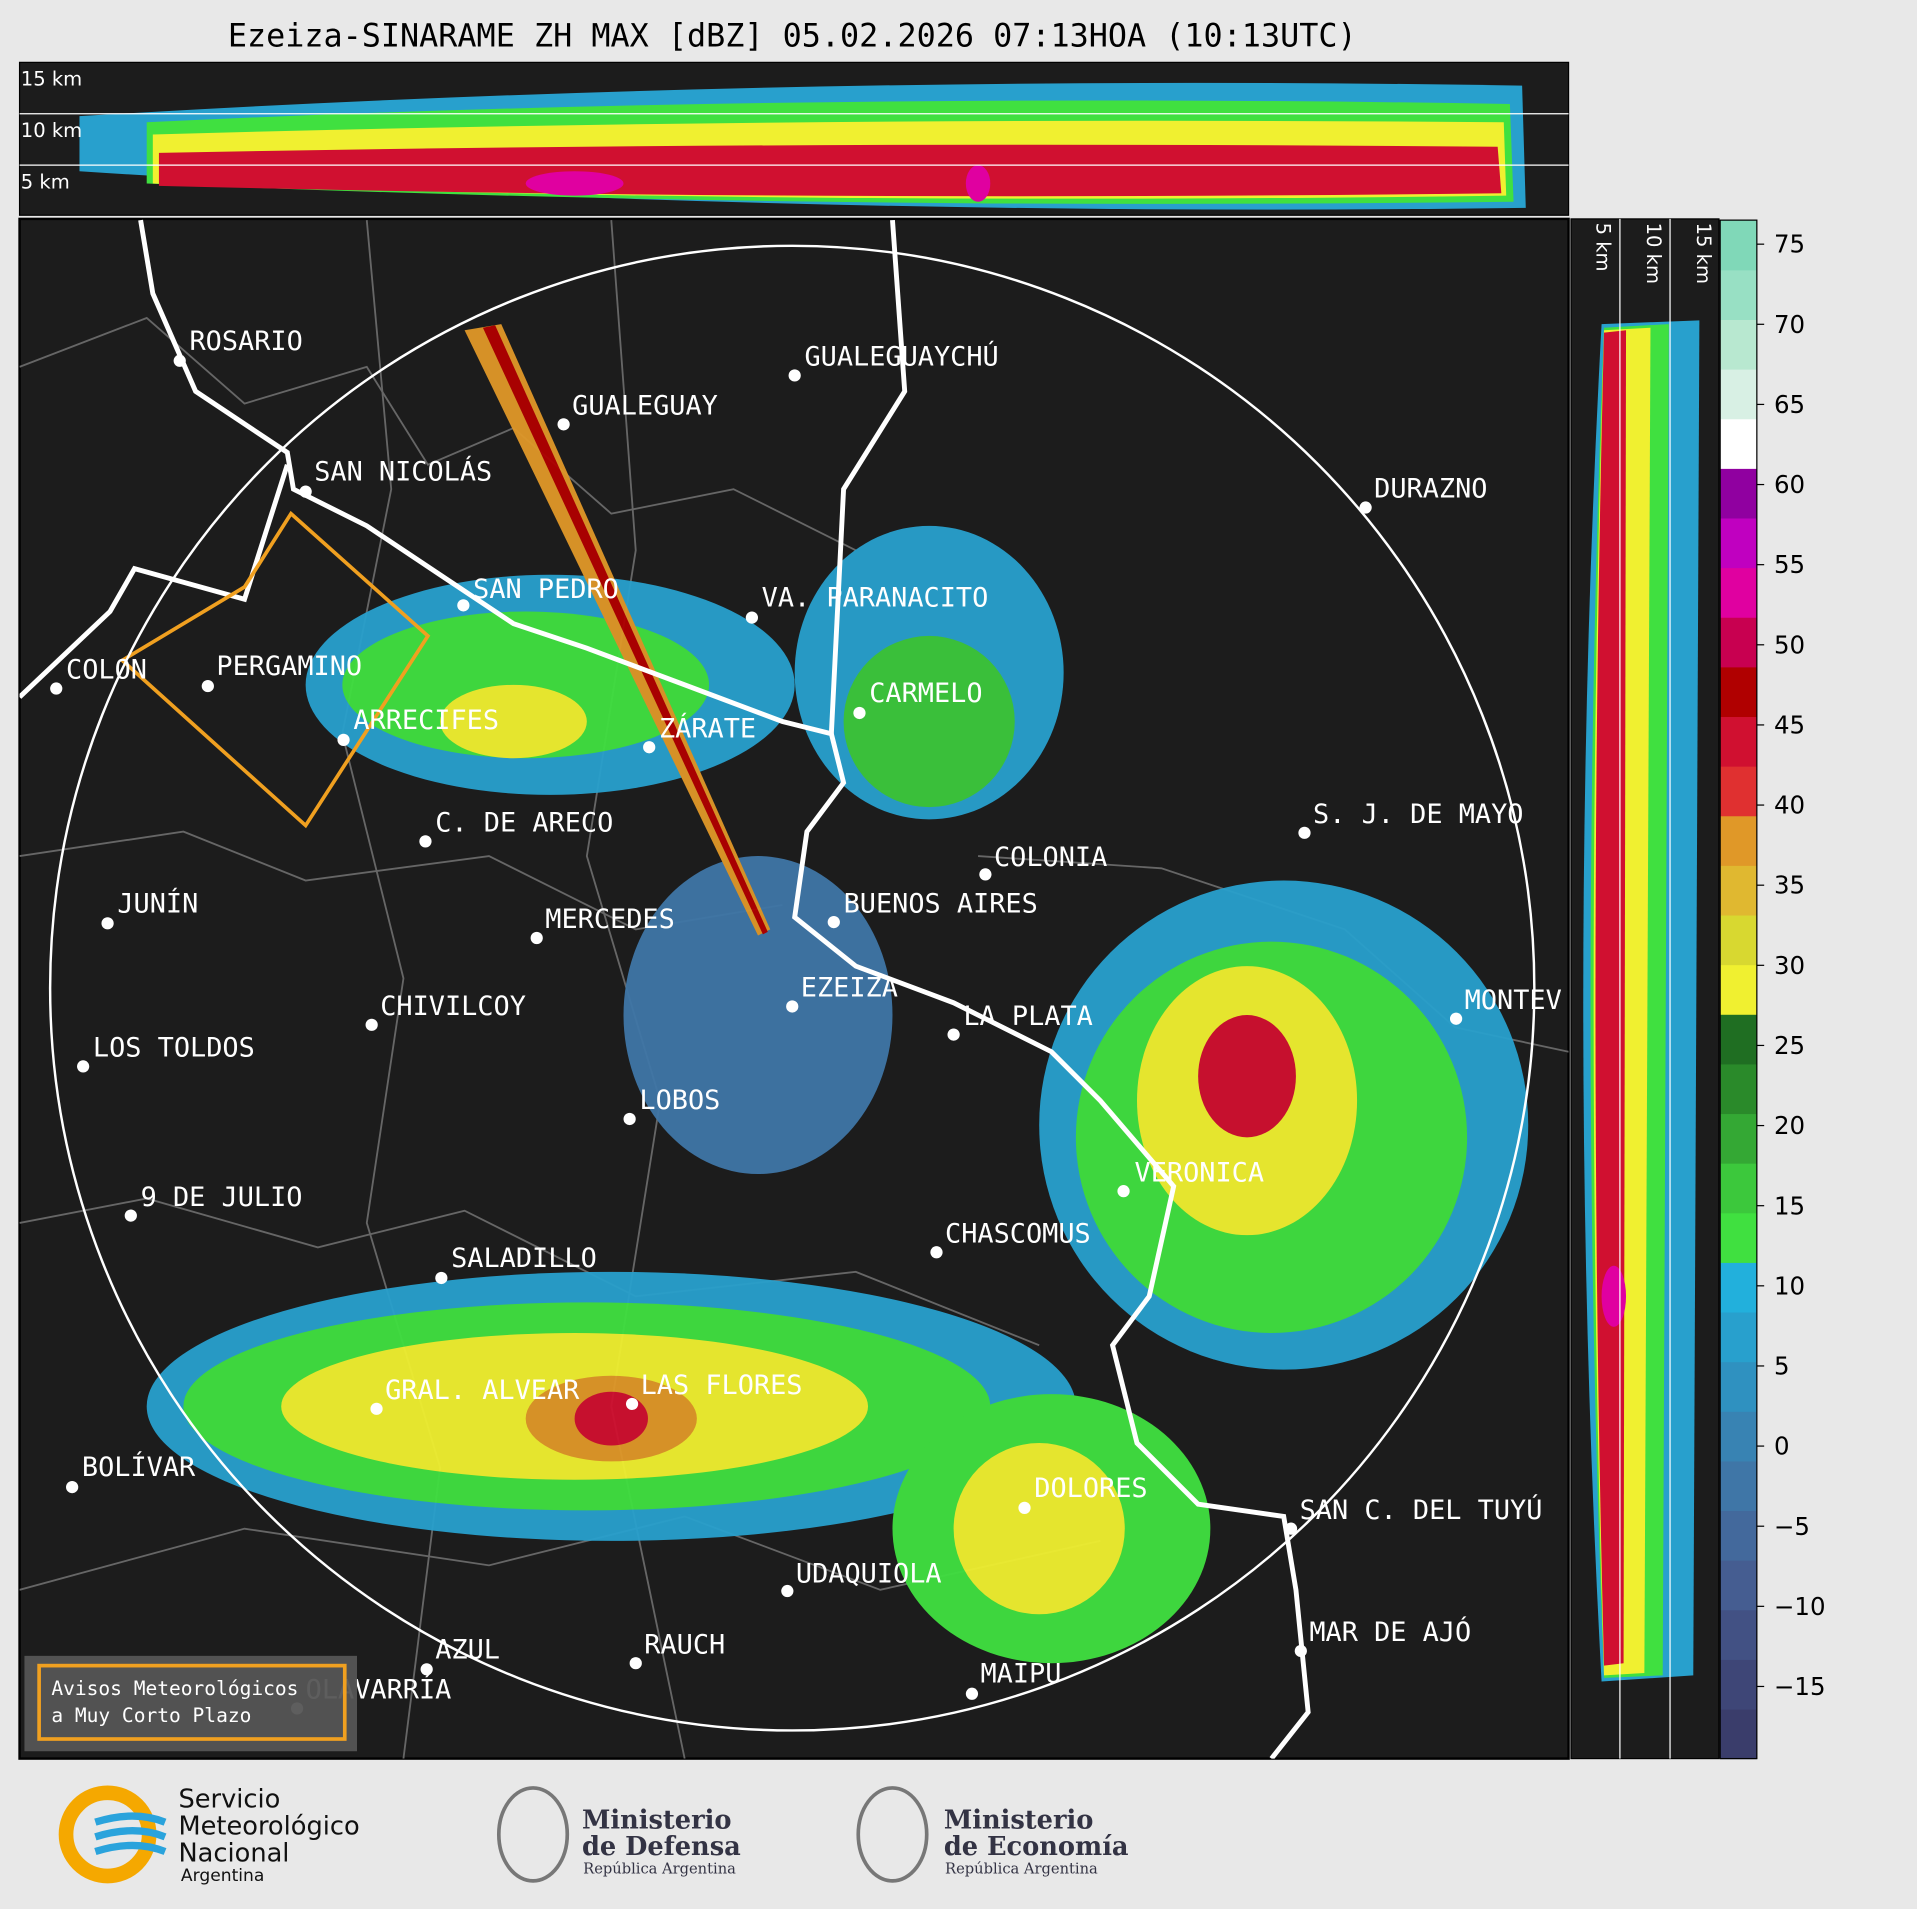 The image size is (1917, 1909). Describe the element at coordinates (722, 1385) in the screenshot. I see `city-label: LAS FLORES` at that location.